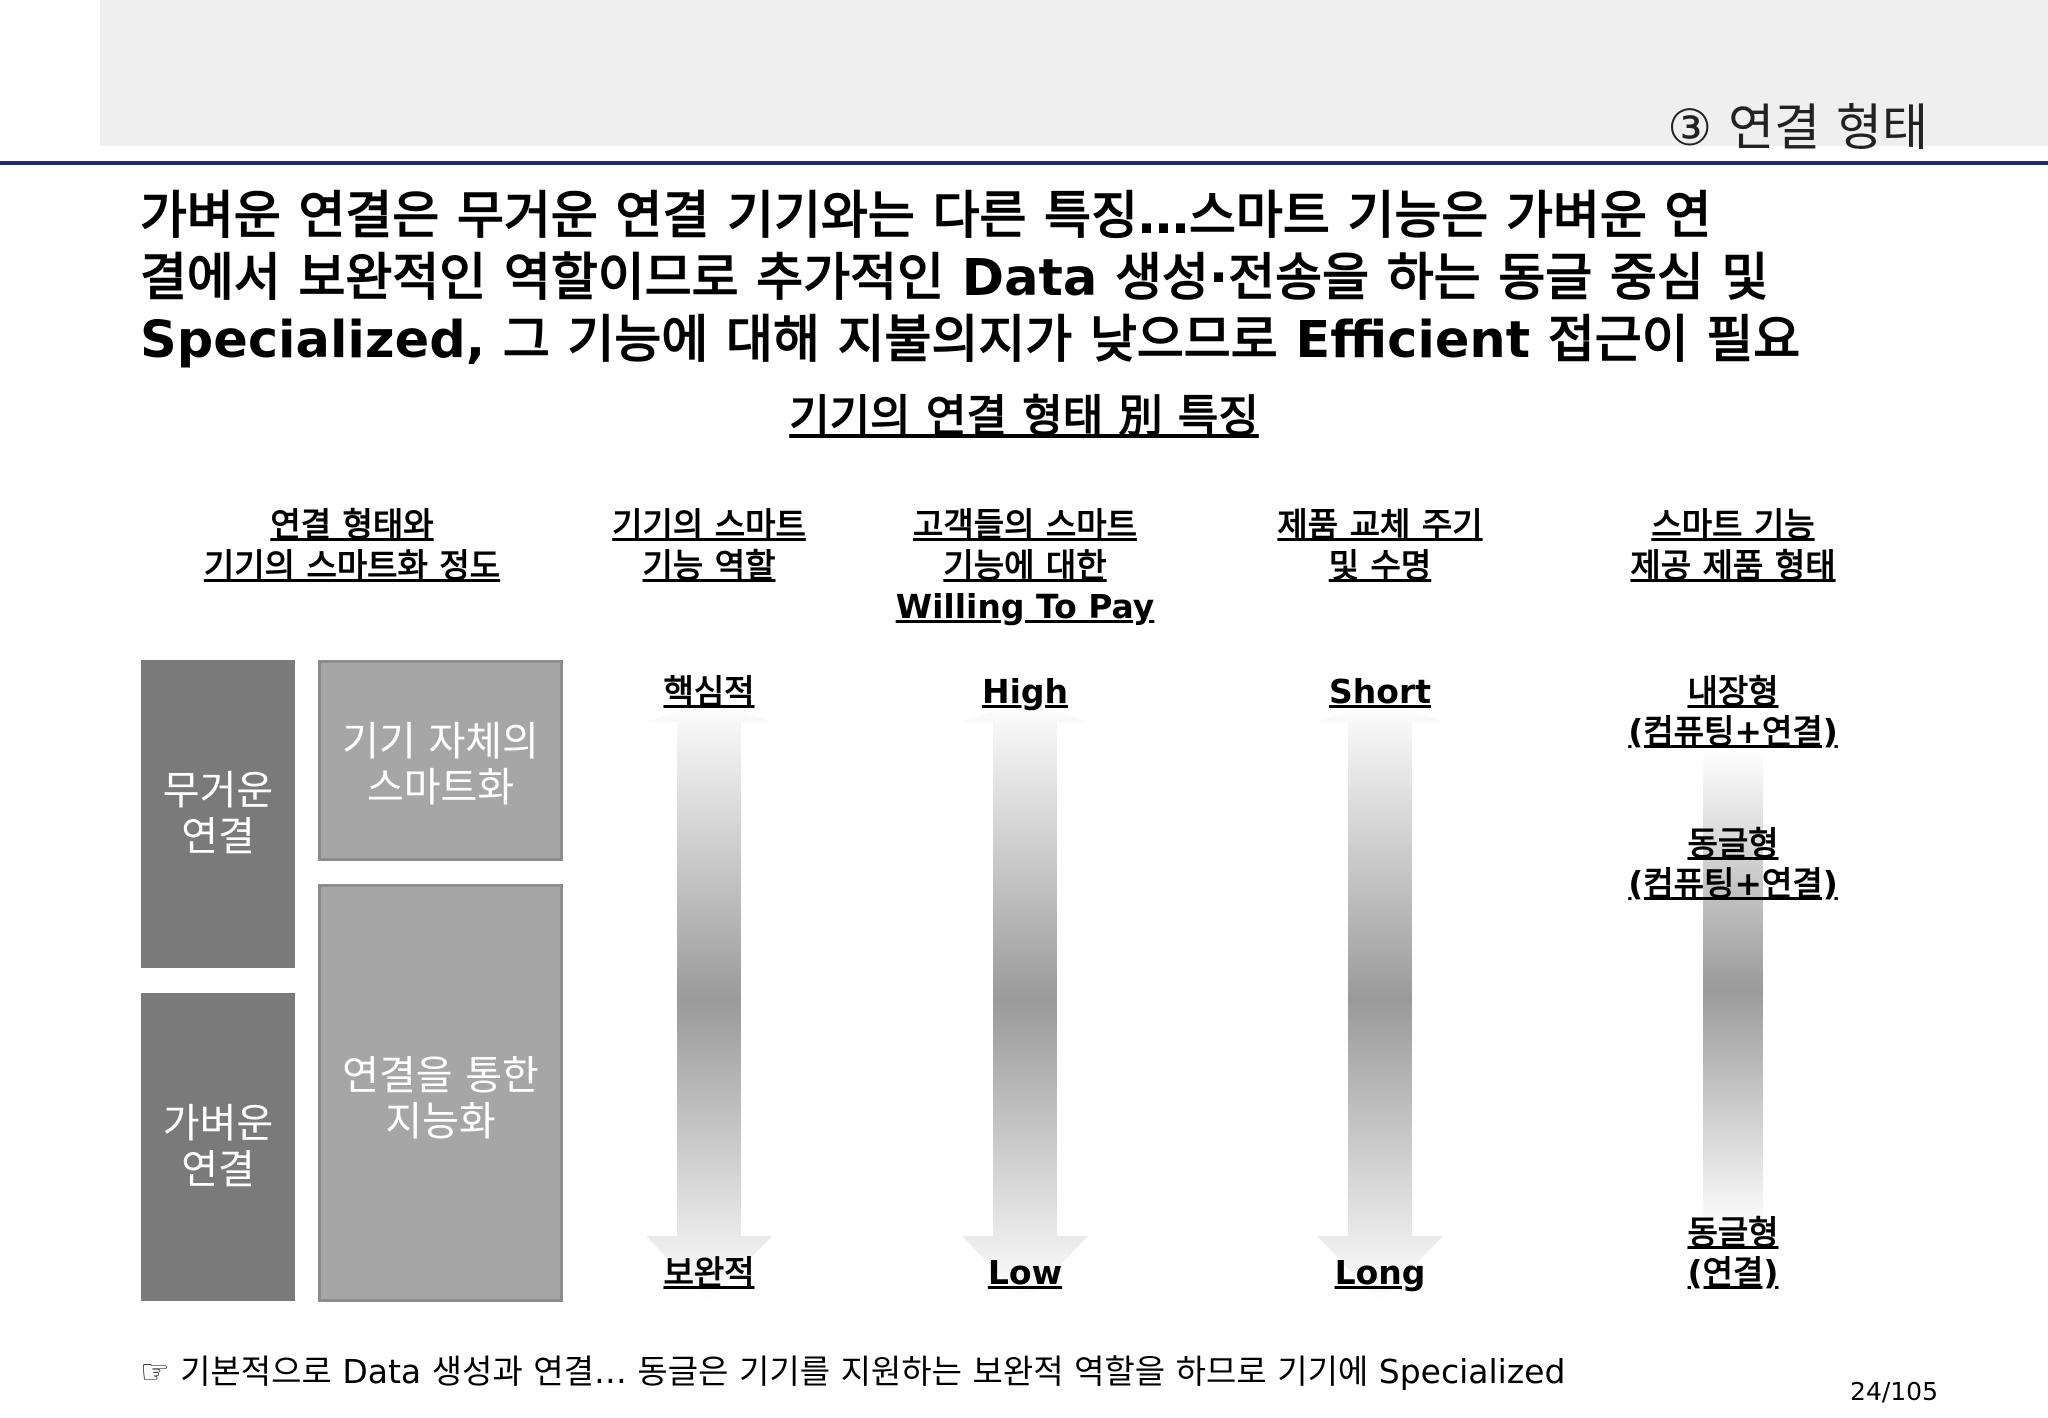 Image resolution: width=2048 pixels, height=1418 pixels. Describe the element at coordinates (352, 545) in the screenshot. I see `column-header-connection-type: 연결 형태와 기기의 스마트화 정도` at that location.